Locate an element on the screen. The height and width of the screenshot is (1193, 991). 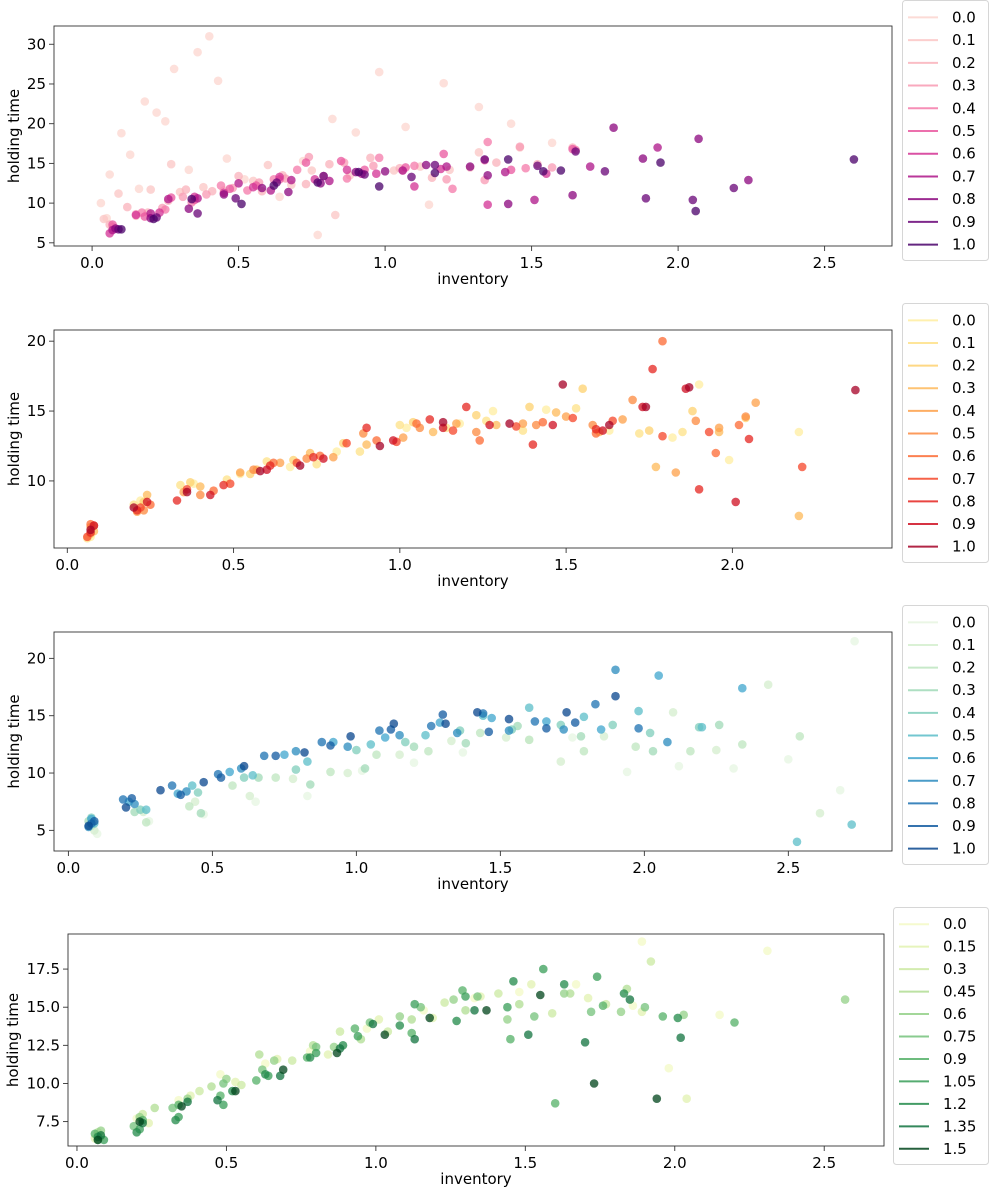
legend: 0.0 0.1 0.2 0.3 0.4 0.5 0.6 0.7 0.8 0.9 1.0 is located at coordinates (945, 735).